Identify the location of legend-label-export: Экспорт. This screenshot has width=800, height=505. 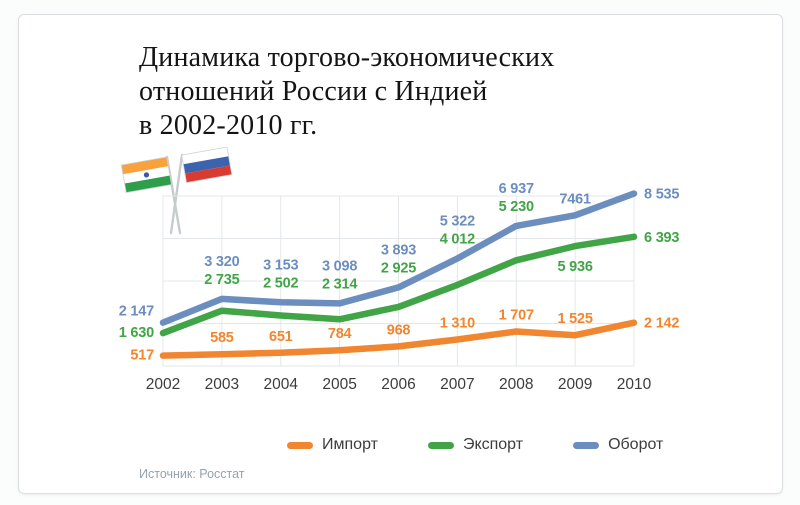
(493, 444).